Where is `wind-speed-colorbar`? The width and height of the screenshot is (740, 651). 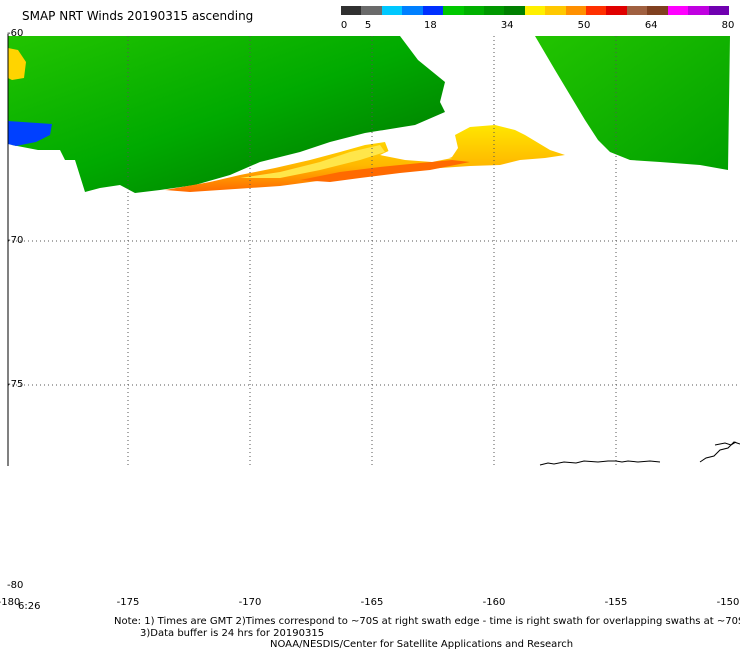
wind-speed-colorbar is located at coordinates (535, 10).